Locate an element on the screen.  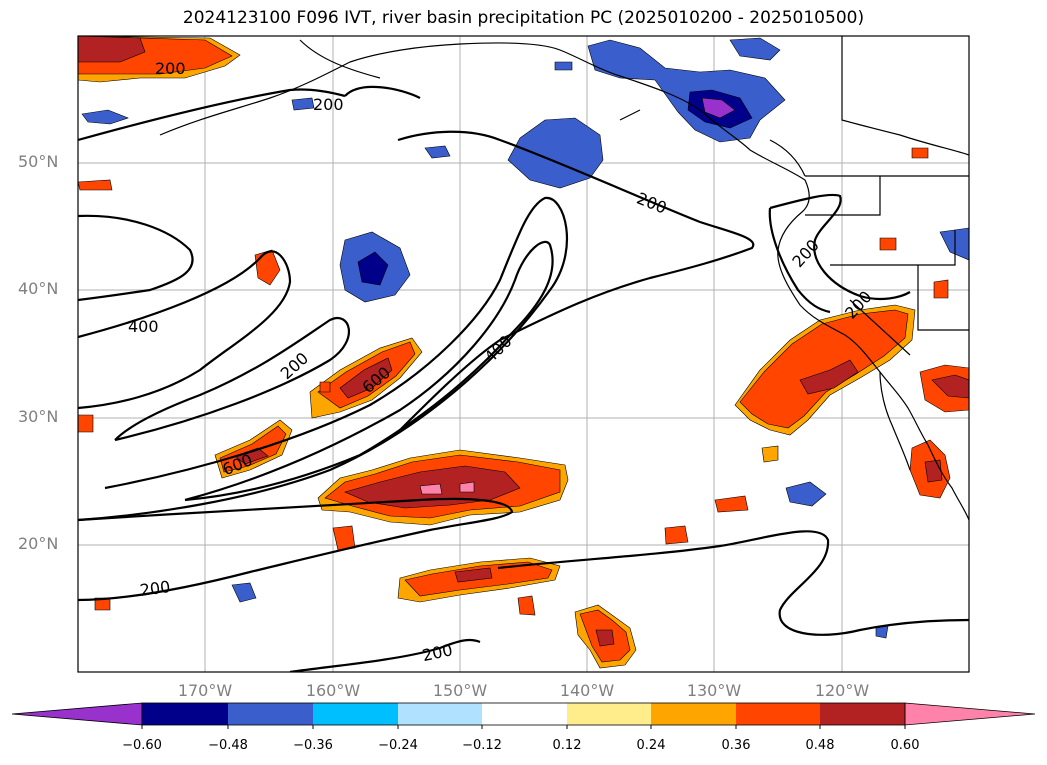
colorbar-extend-low is located at coordinates (77, 714).